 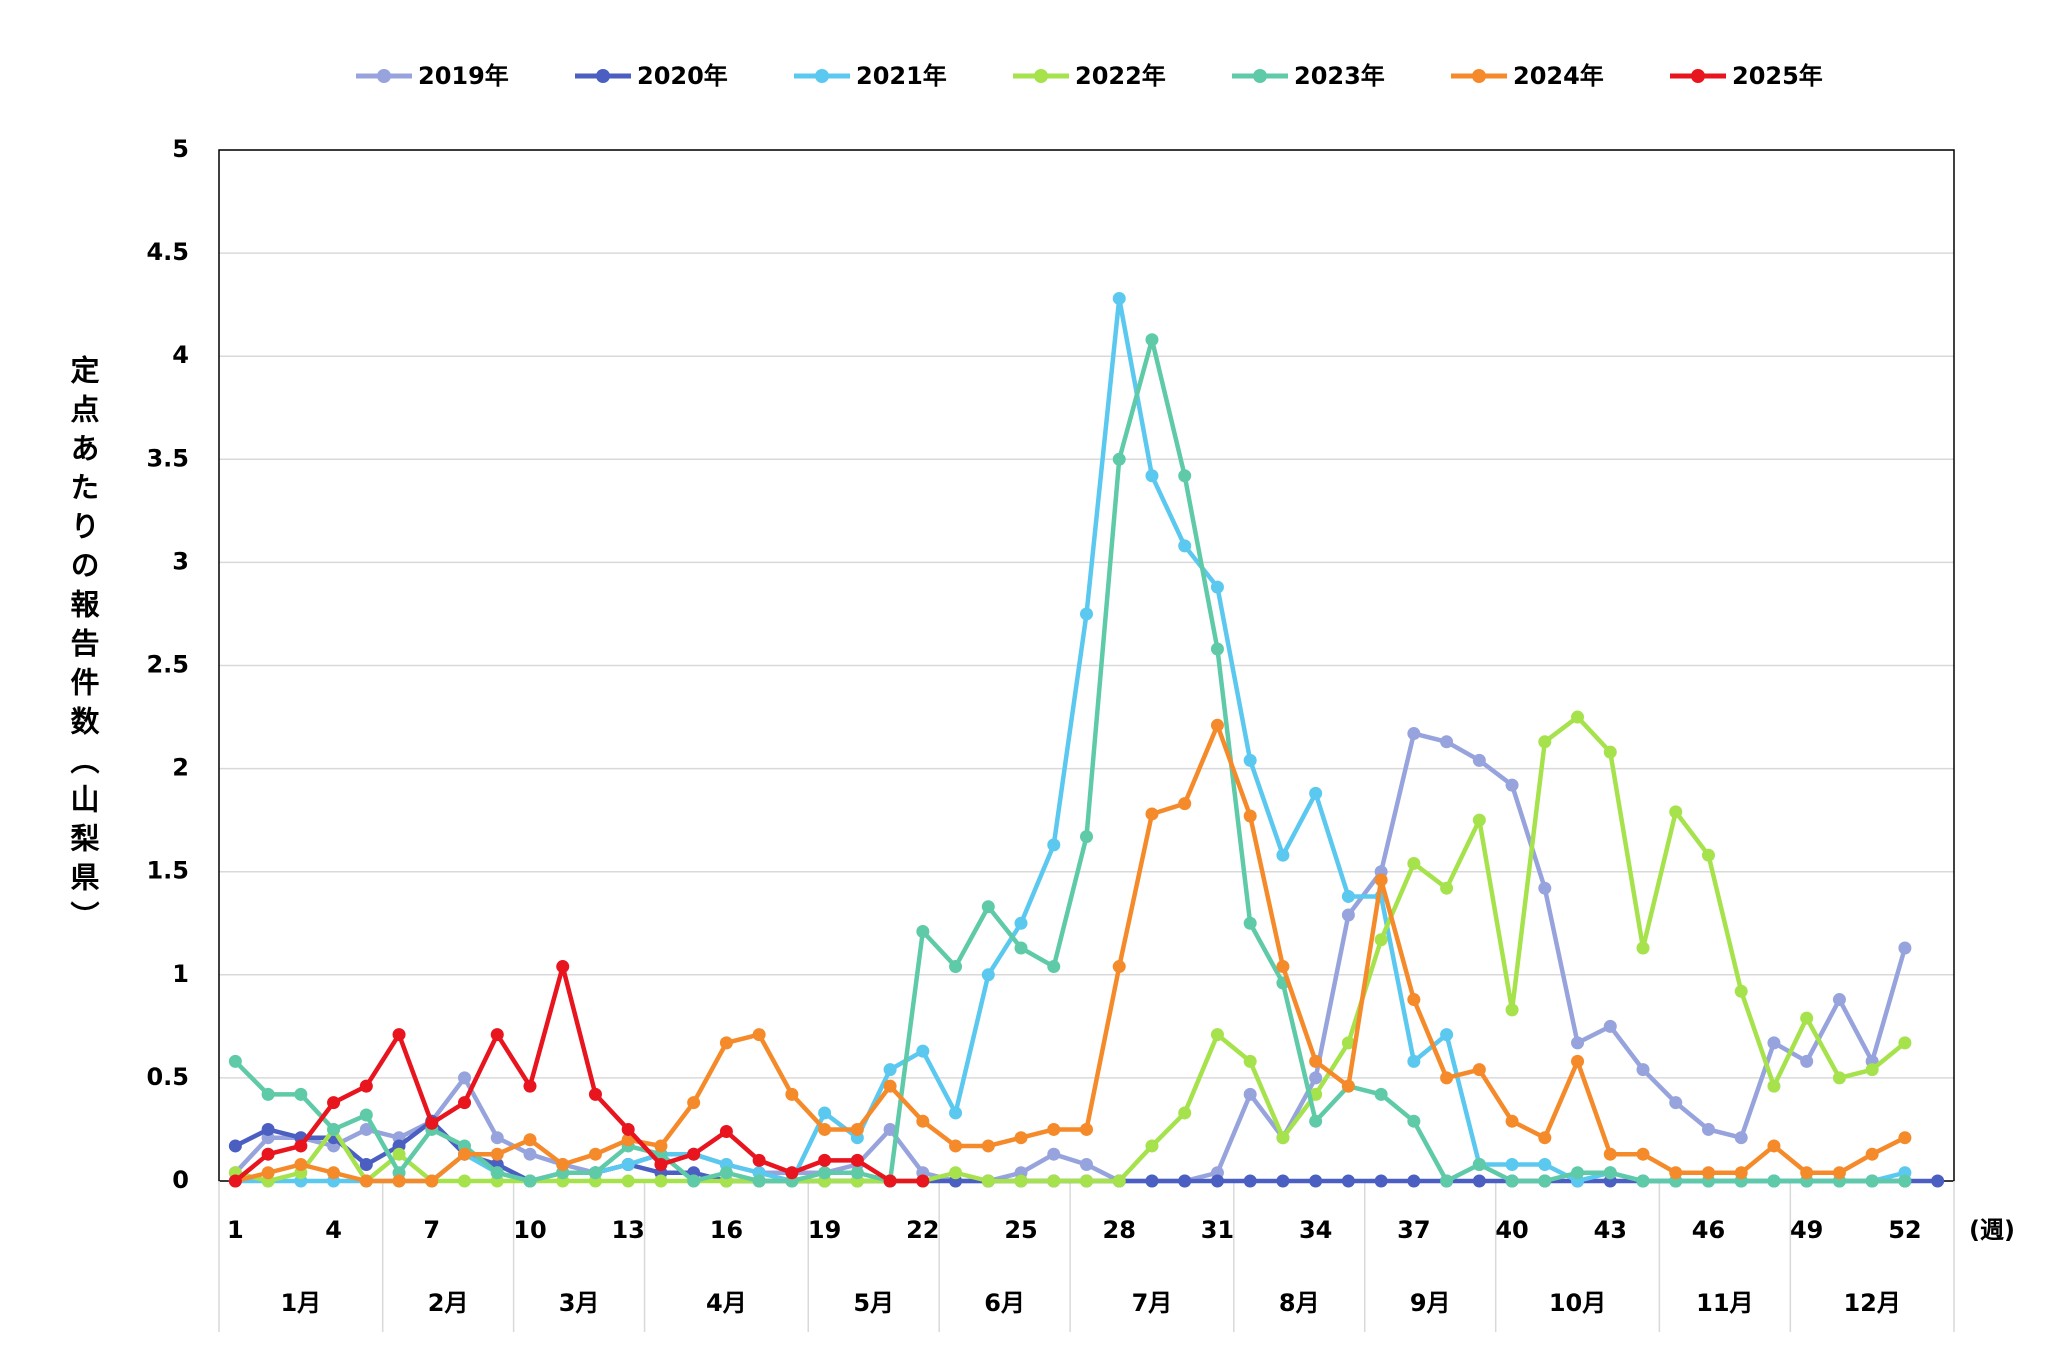 What do you see at coordinates (726, 1303) in the screenshot?
I see `month-label: 4月` at bounding box center [726, 1303].